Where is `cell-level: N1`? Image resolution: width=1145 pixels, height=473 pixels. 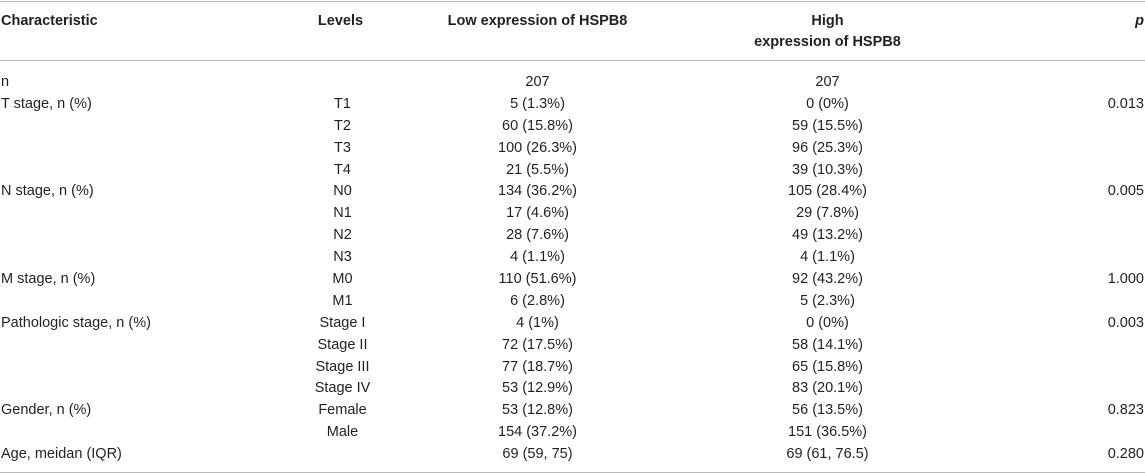 cell-level: N1 is located at coordinates (342, 213).